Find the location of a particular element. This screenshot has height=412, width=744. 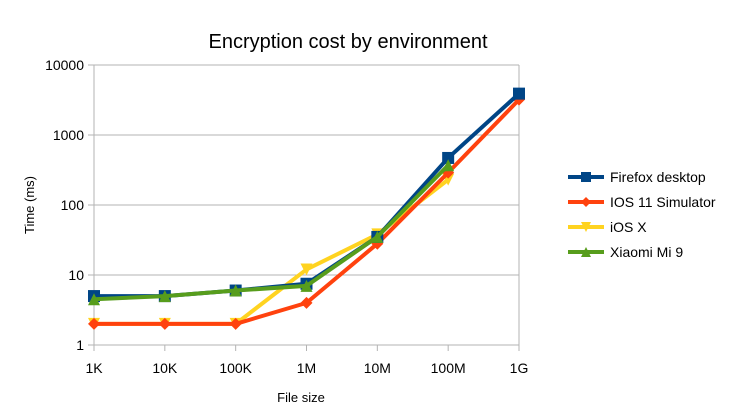

y-tick-label: 100 is located at coordinates (73, 205).